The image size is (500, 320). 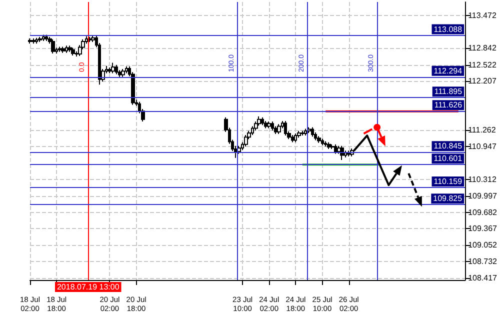 What do you see at coordinates (483, 229) in the screenshot?
I see `y-tick-label: 109.367` at bounding box center [483, 229].